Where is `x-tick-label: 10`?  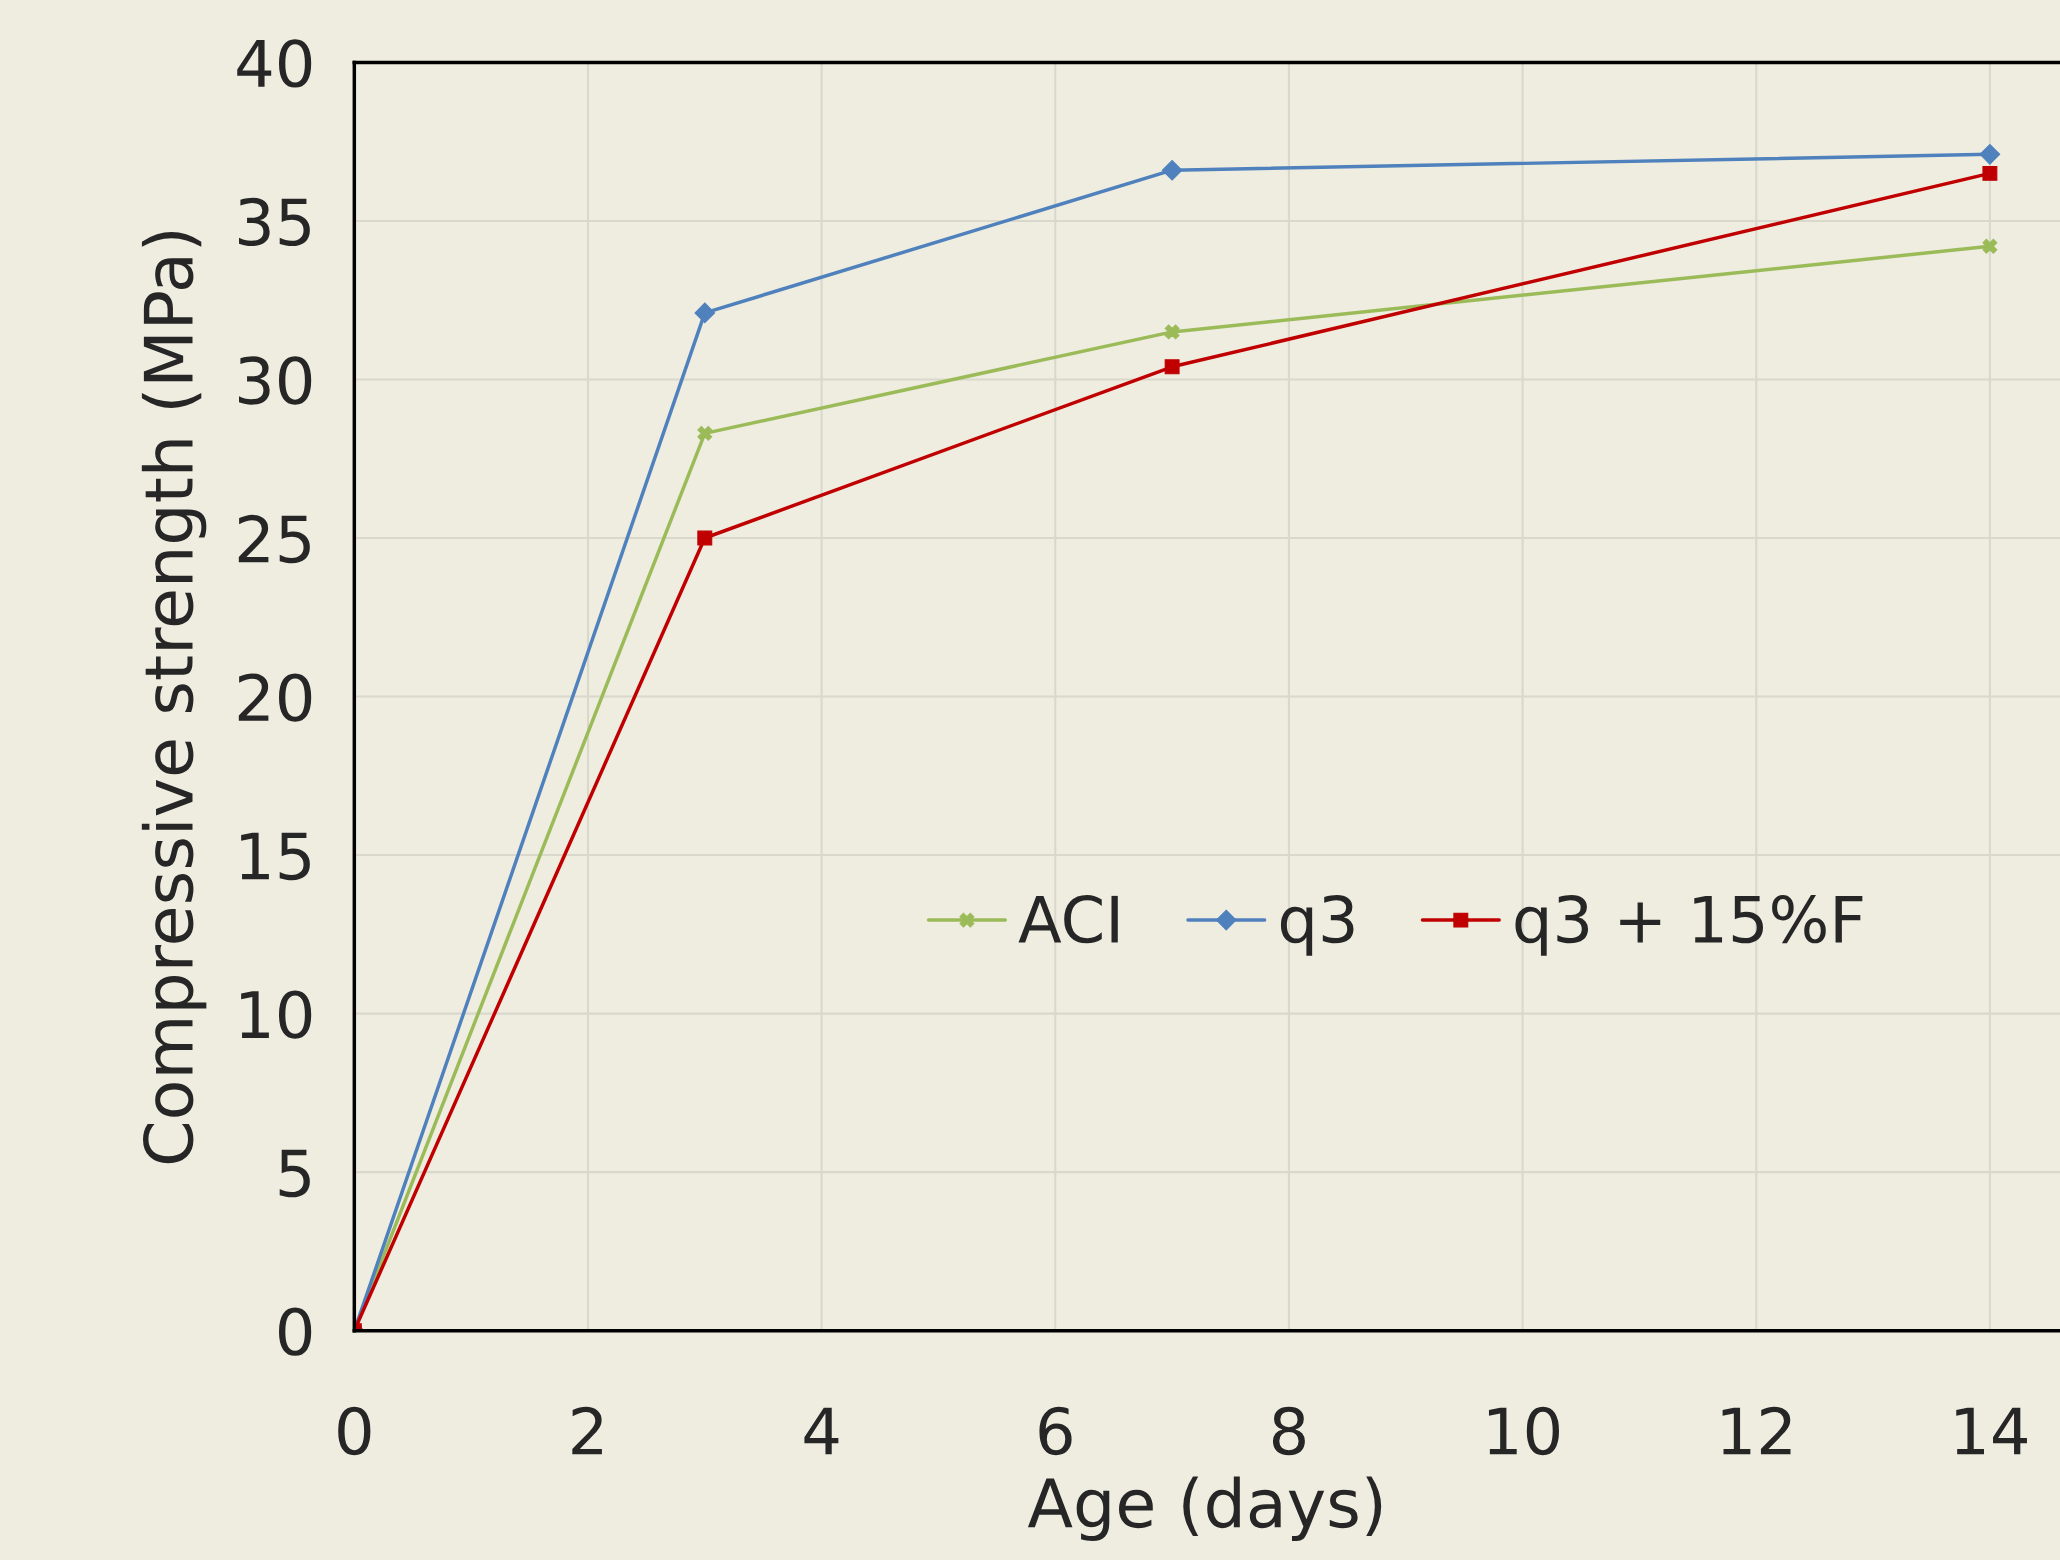
x-tick-label: 10 is located at coordinates (1523, 1431).